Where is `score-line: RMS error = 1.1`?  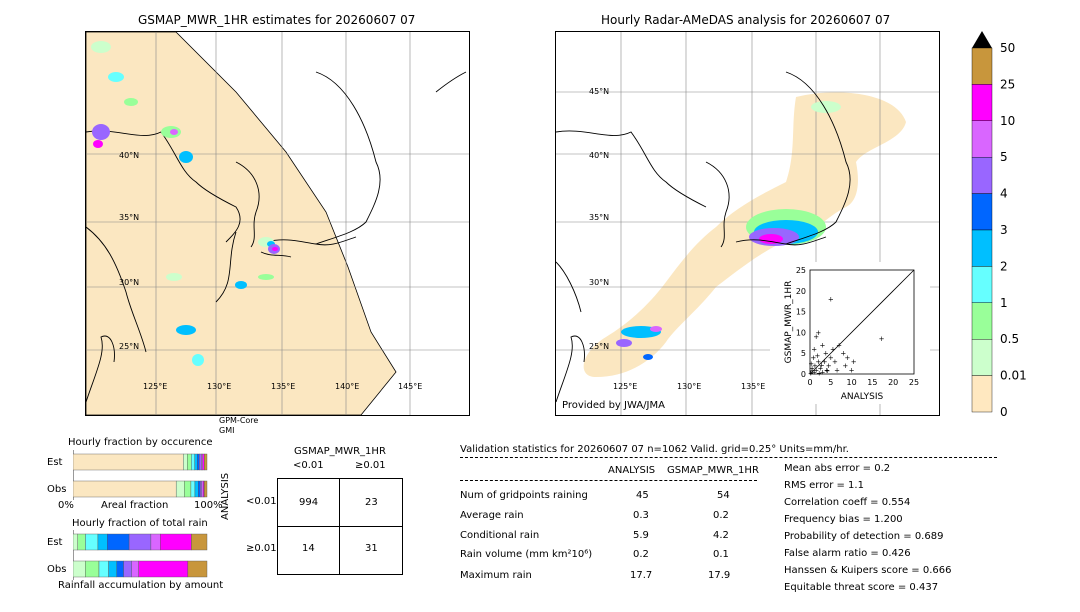 score-line: RMS error = 1.1 is located at coordinates (824, 485).